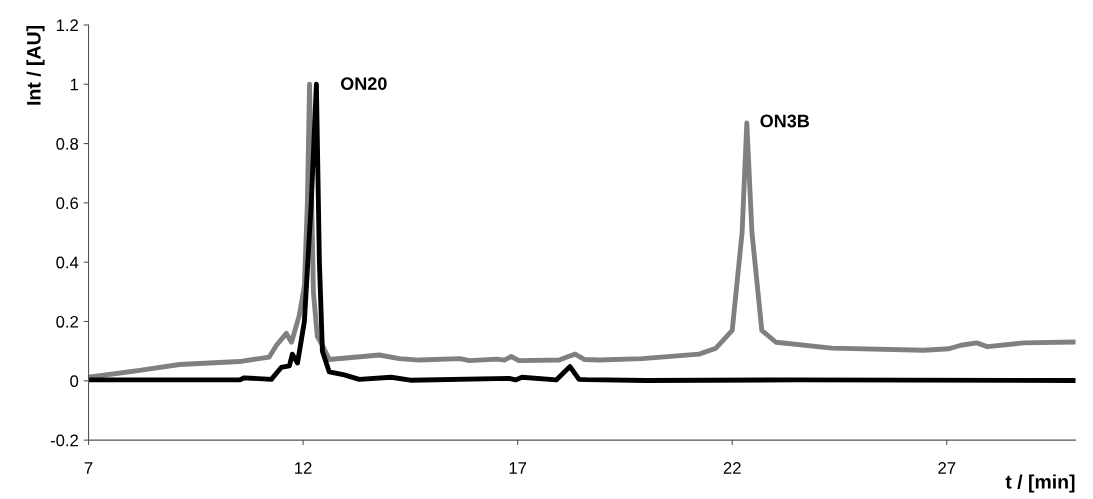 This screenshot has height=499, width=1093. What do you see at coordinates (74, 381) in the screenshot?
I see `y-tick-label: 0` at bounding box center [74, 381].